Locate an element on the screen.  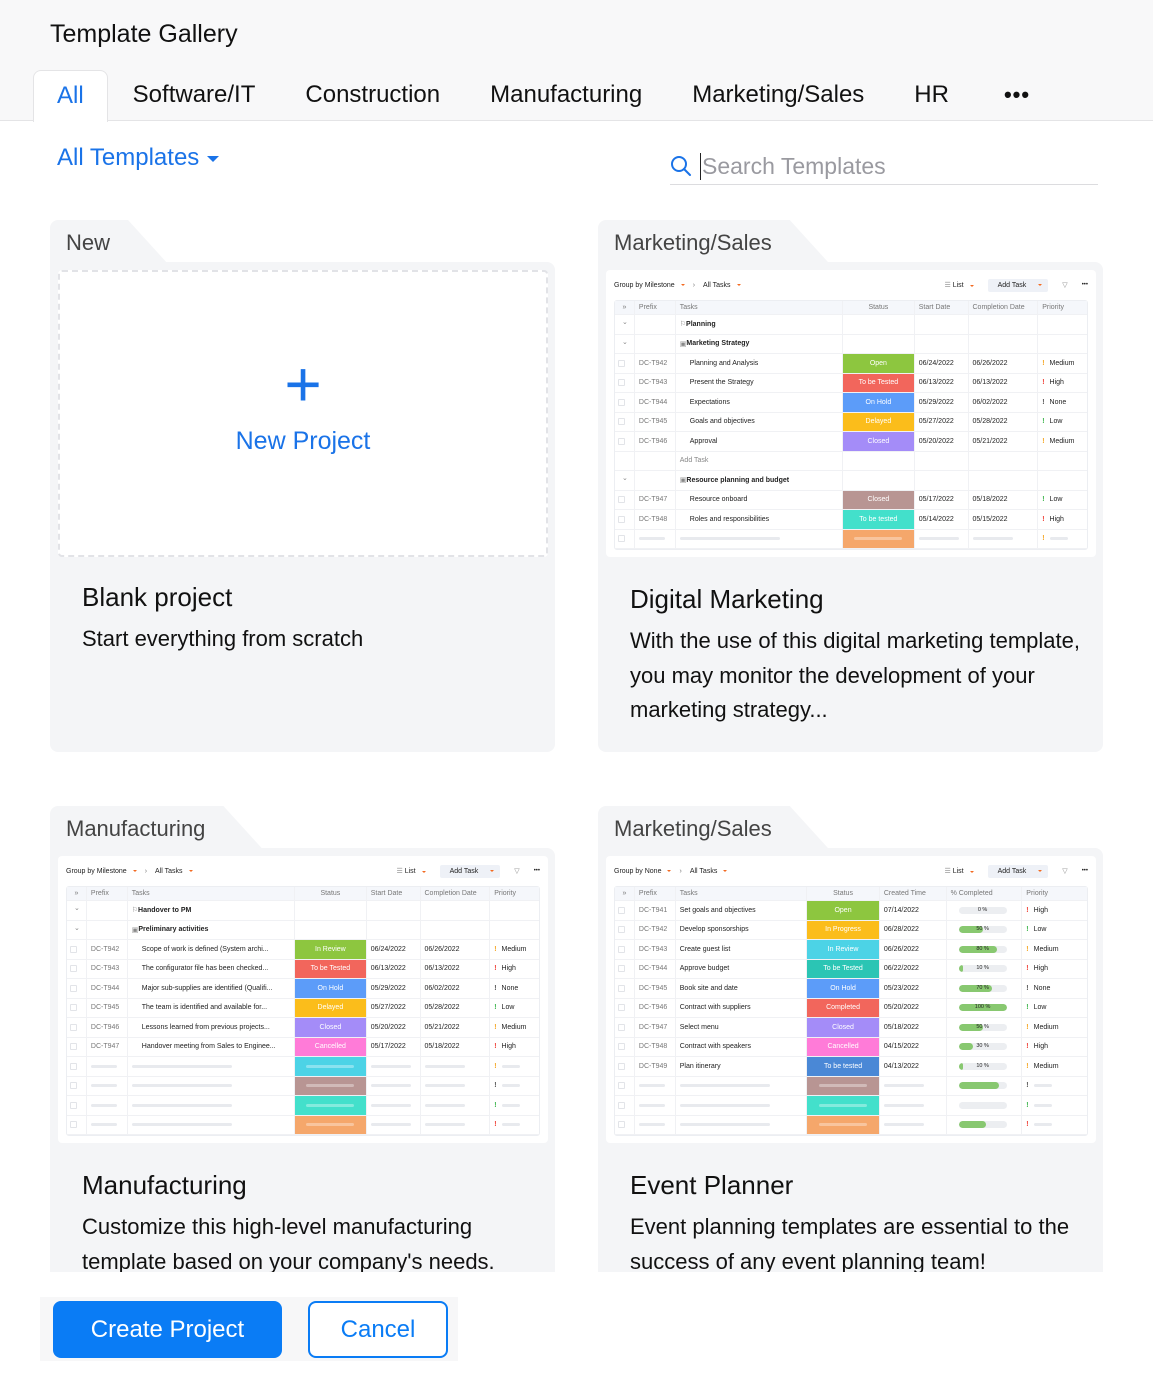
task-name: Approve budget is located at coordinates (704, 969).